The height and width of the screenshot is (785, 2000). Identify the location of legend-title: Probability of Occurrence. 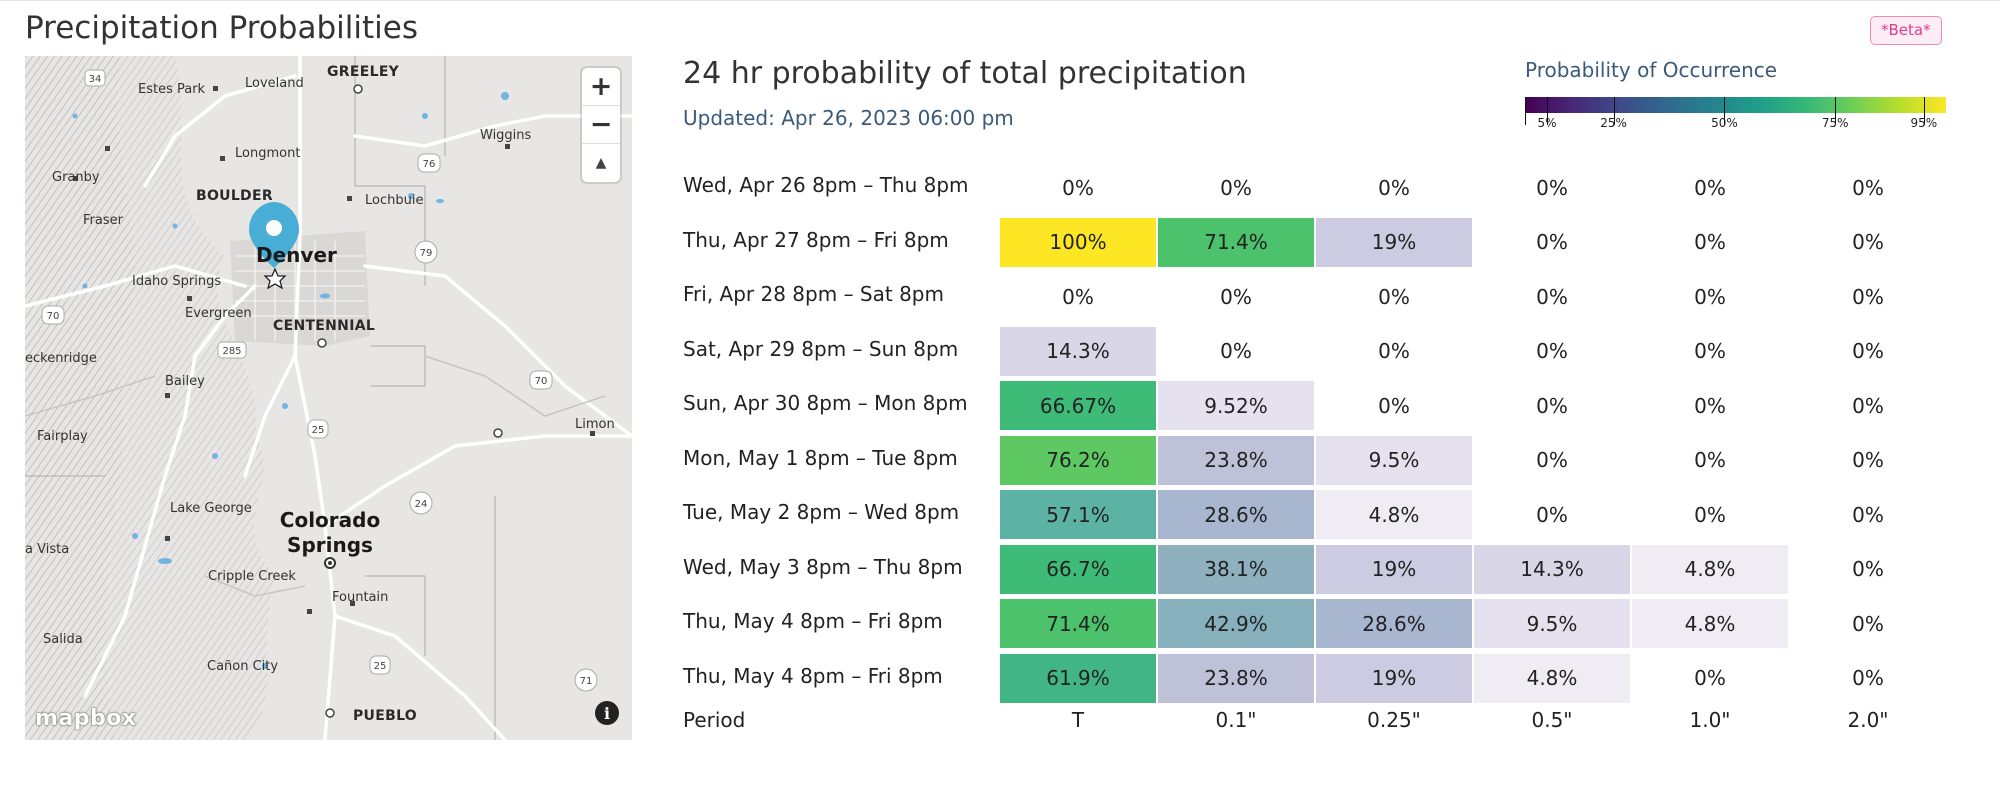
(1651, 70).